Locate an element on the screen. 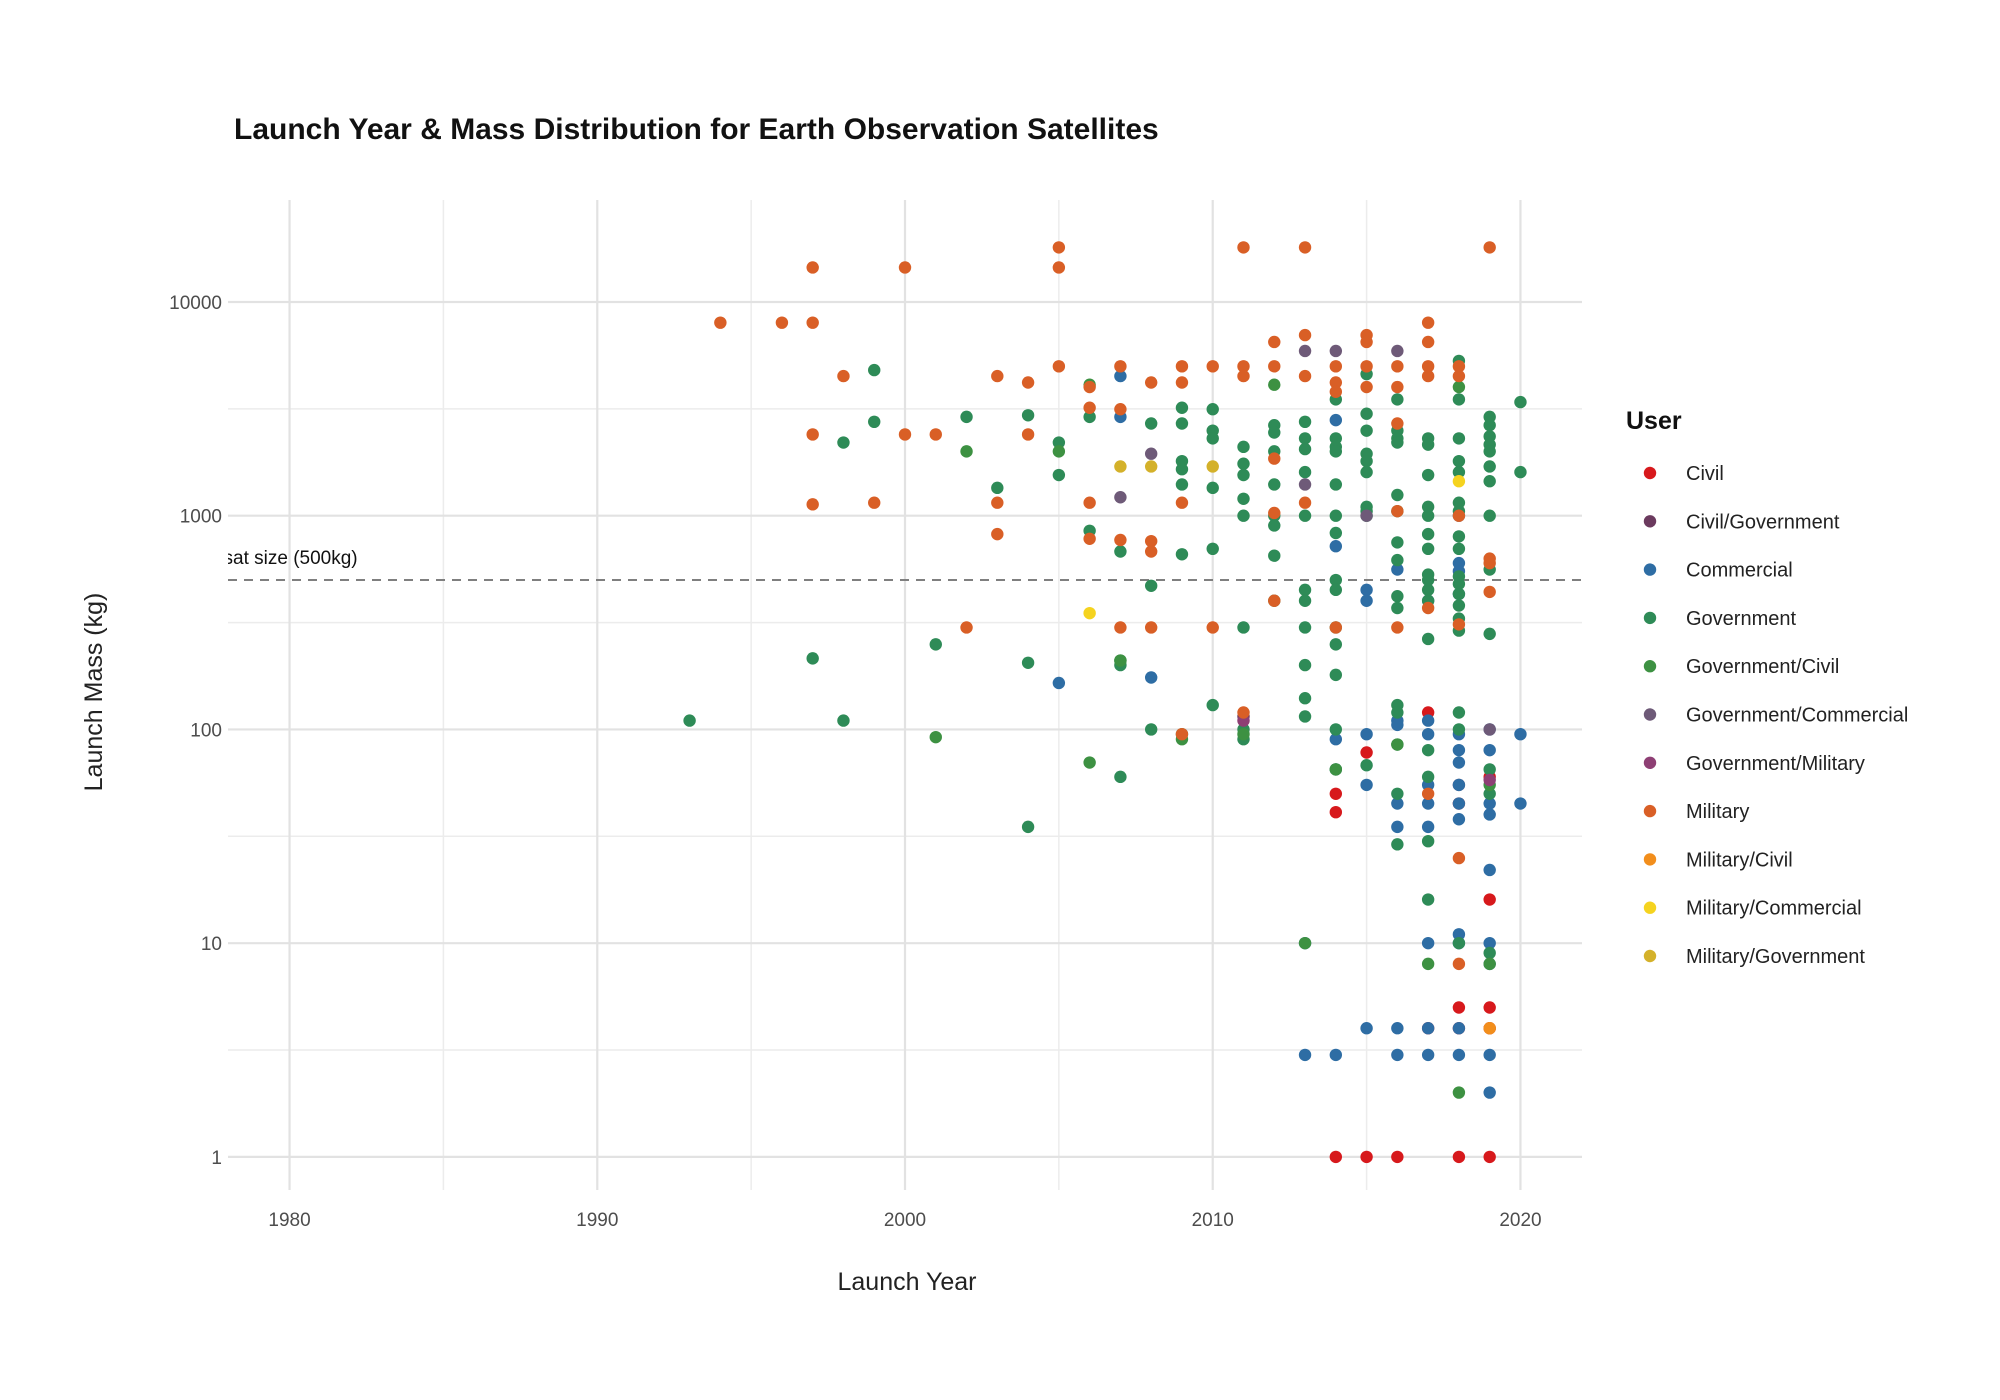  y-tick-label: 100 is located at coordinates (206, 730).